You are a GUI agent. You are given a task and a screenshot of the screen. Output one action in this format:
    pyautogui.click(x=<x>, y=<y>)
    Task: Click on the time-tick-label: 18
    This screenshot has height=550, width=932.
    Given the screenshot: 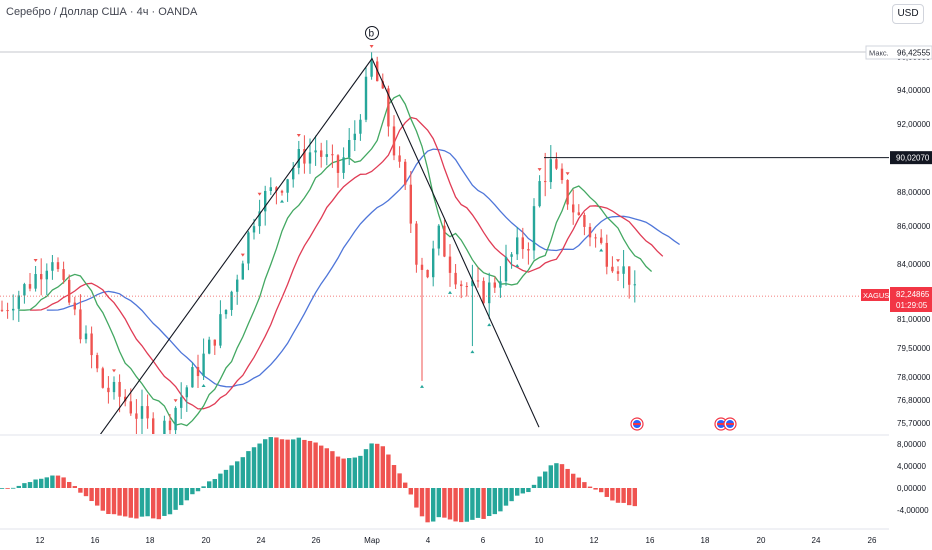 What is the action you would take?
    pyautogui.click(x=150, y=540)
    